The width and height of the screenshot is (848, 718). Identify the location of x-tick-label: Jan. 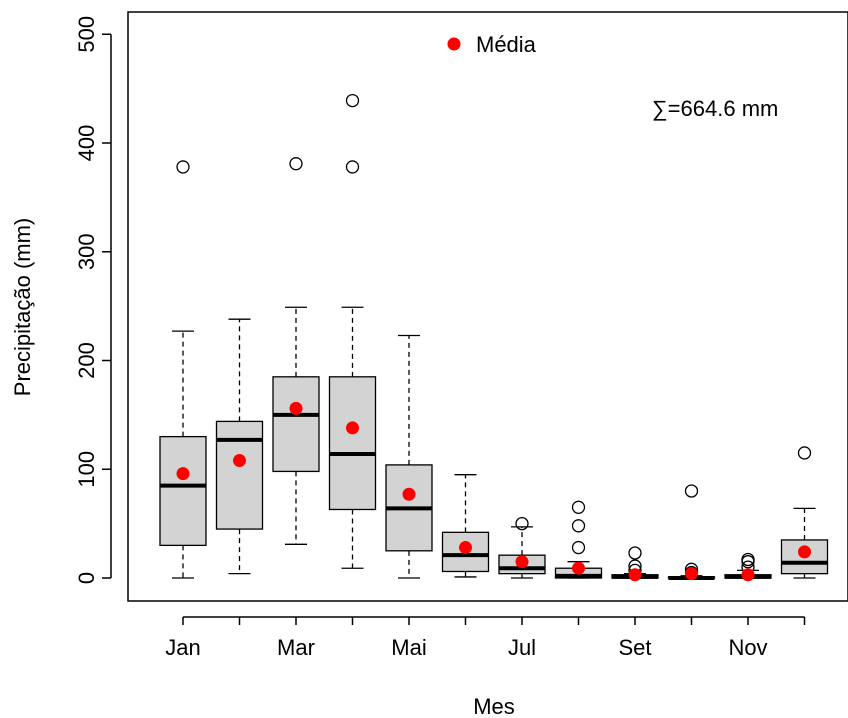
(182, 647).